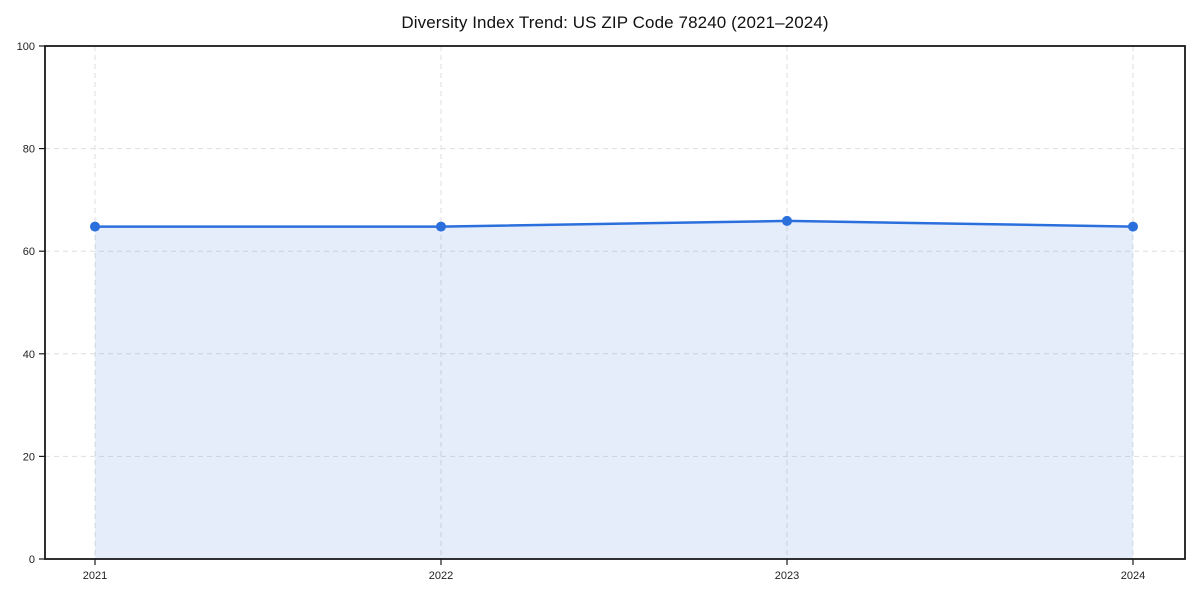 Image resolution: width=1200 pixels, height=600 pixels. Describe the element at coordinates (29, 355) in the screenshot. I see `y-tick-label: 40` at that location.